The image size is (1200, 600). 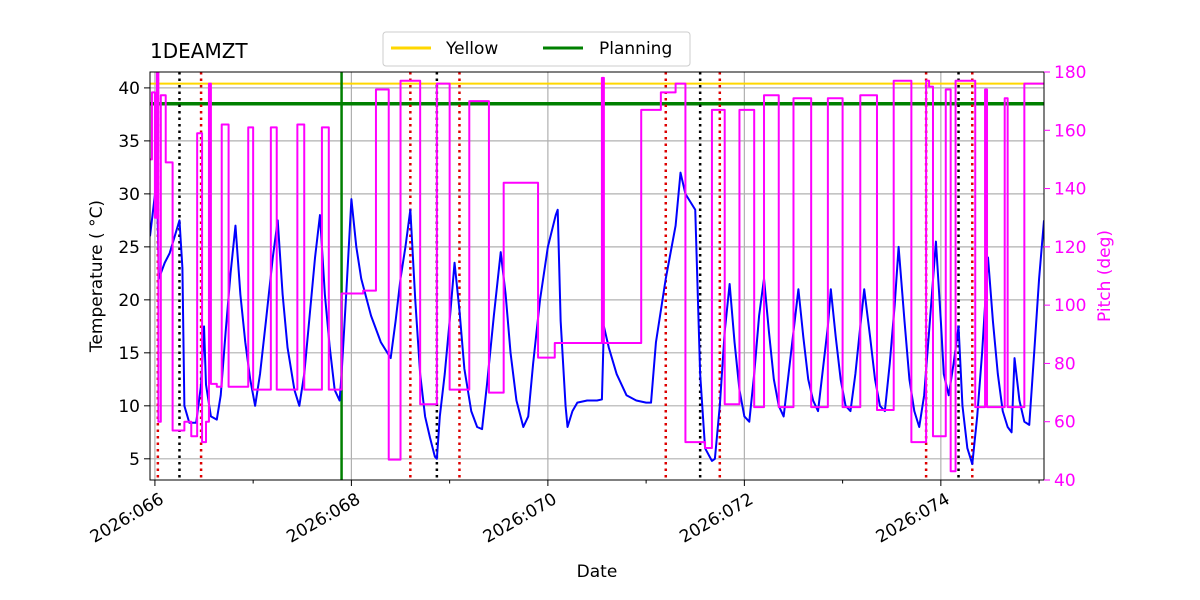 What do you see at coordinates (129, 248) in the screenshot?
I see `y-tick-label: 25` at bounding box center [129, 248].